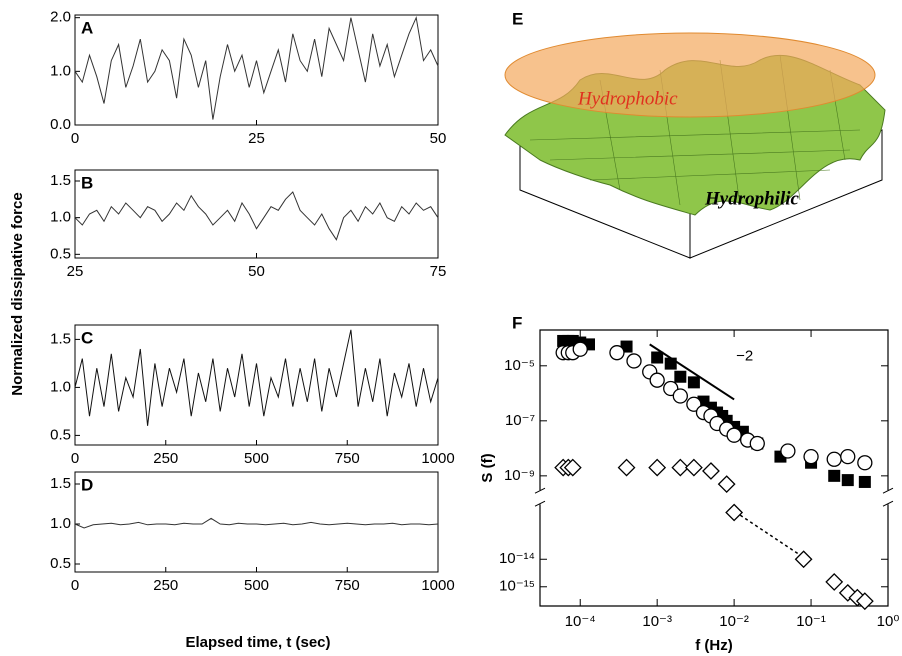 The image size is (902, 656). Describe the element at coordinates (60, 17) in the screenshot. I see `y-tick-label: 2.0` at that location.